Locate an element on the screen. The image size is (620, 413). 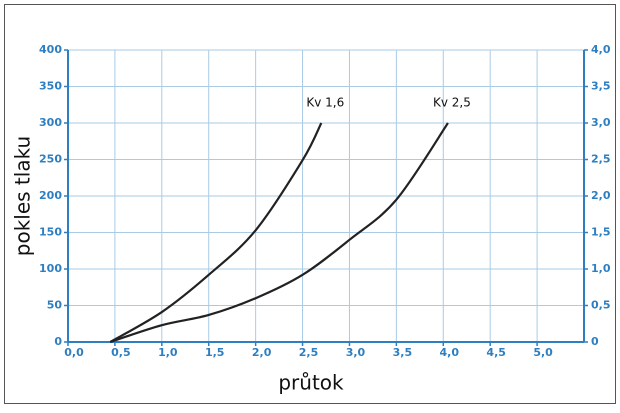
y-tick-label: 50 is located at coordinates (55, 305).